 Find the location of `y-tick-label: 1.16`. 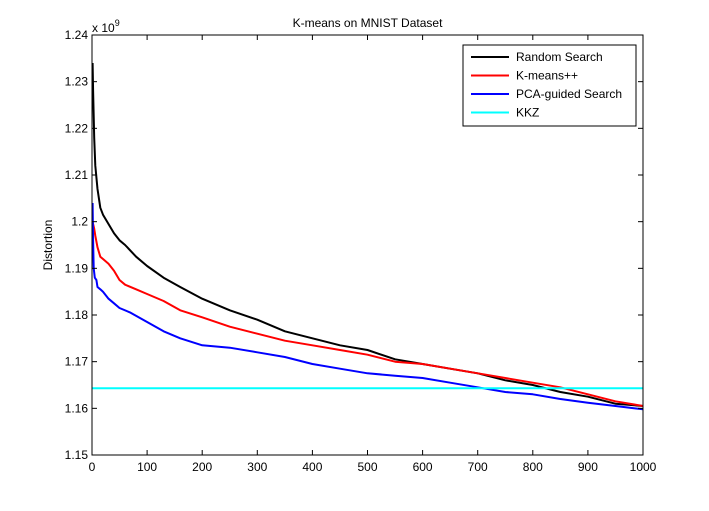

y-tick-label: 1.16 is located at coordinates (77, 408).